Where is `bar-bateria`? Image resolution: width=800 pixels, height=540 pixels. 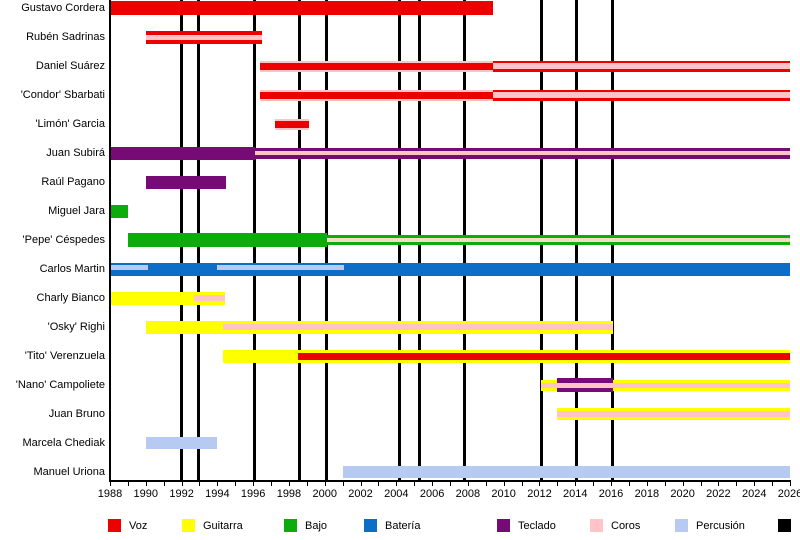 bar-bateria is located at coordinates (450, 269).